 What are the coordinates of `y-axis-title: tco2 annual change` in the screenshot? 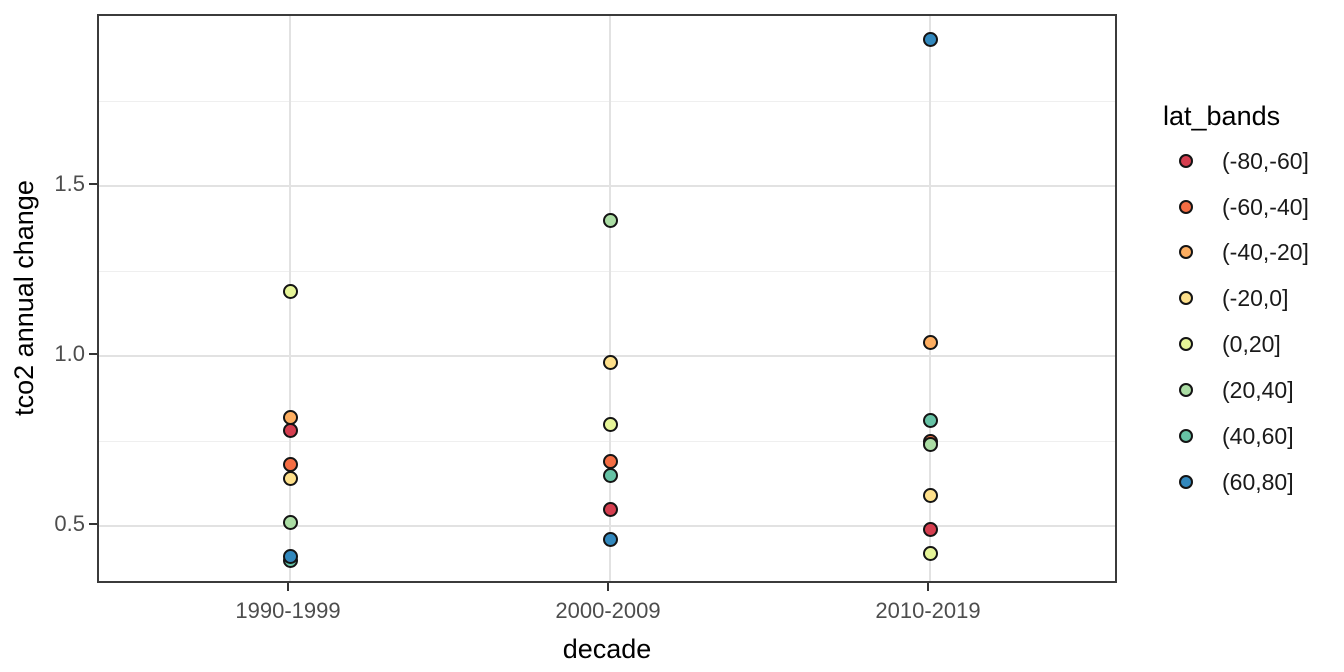 It's located at (24, 298).